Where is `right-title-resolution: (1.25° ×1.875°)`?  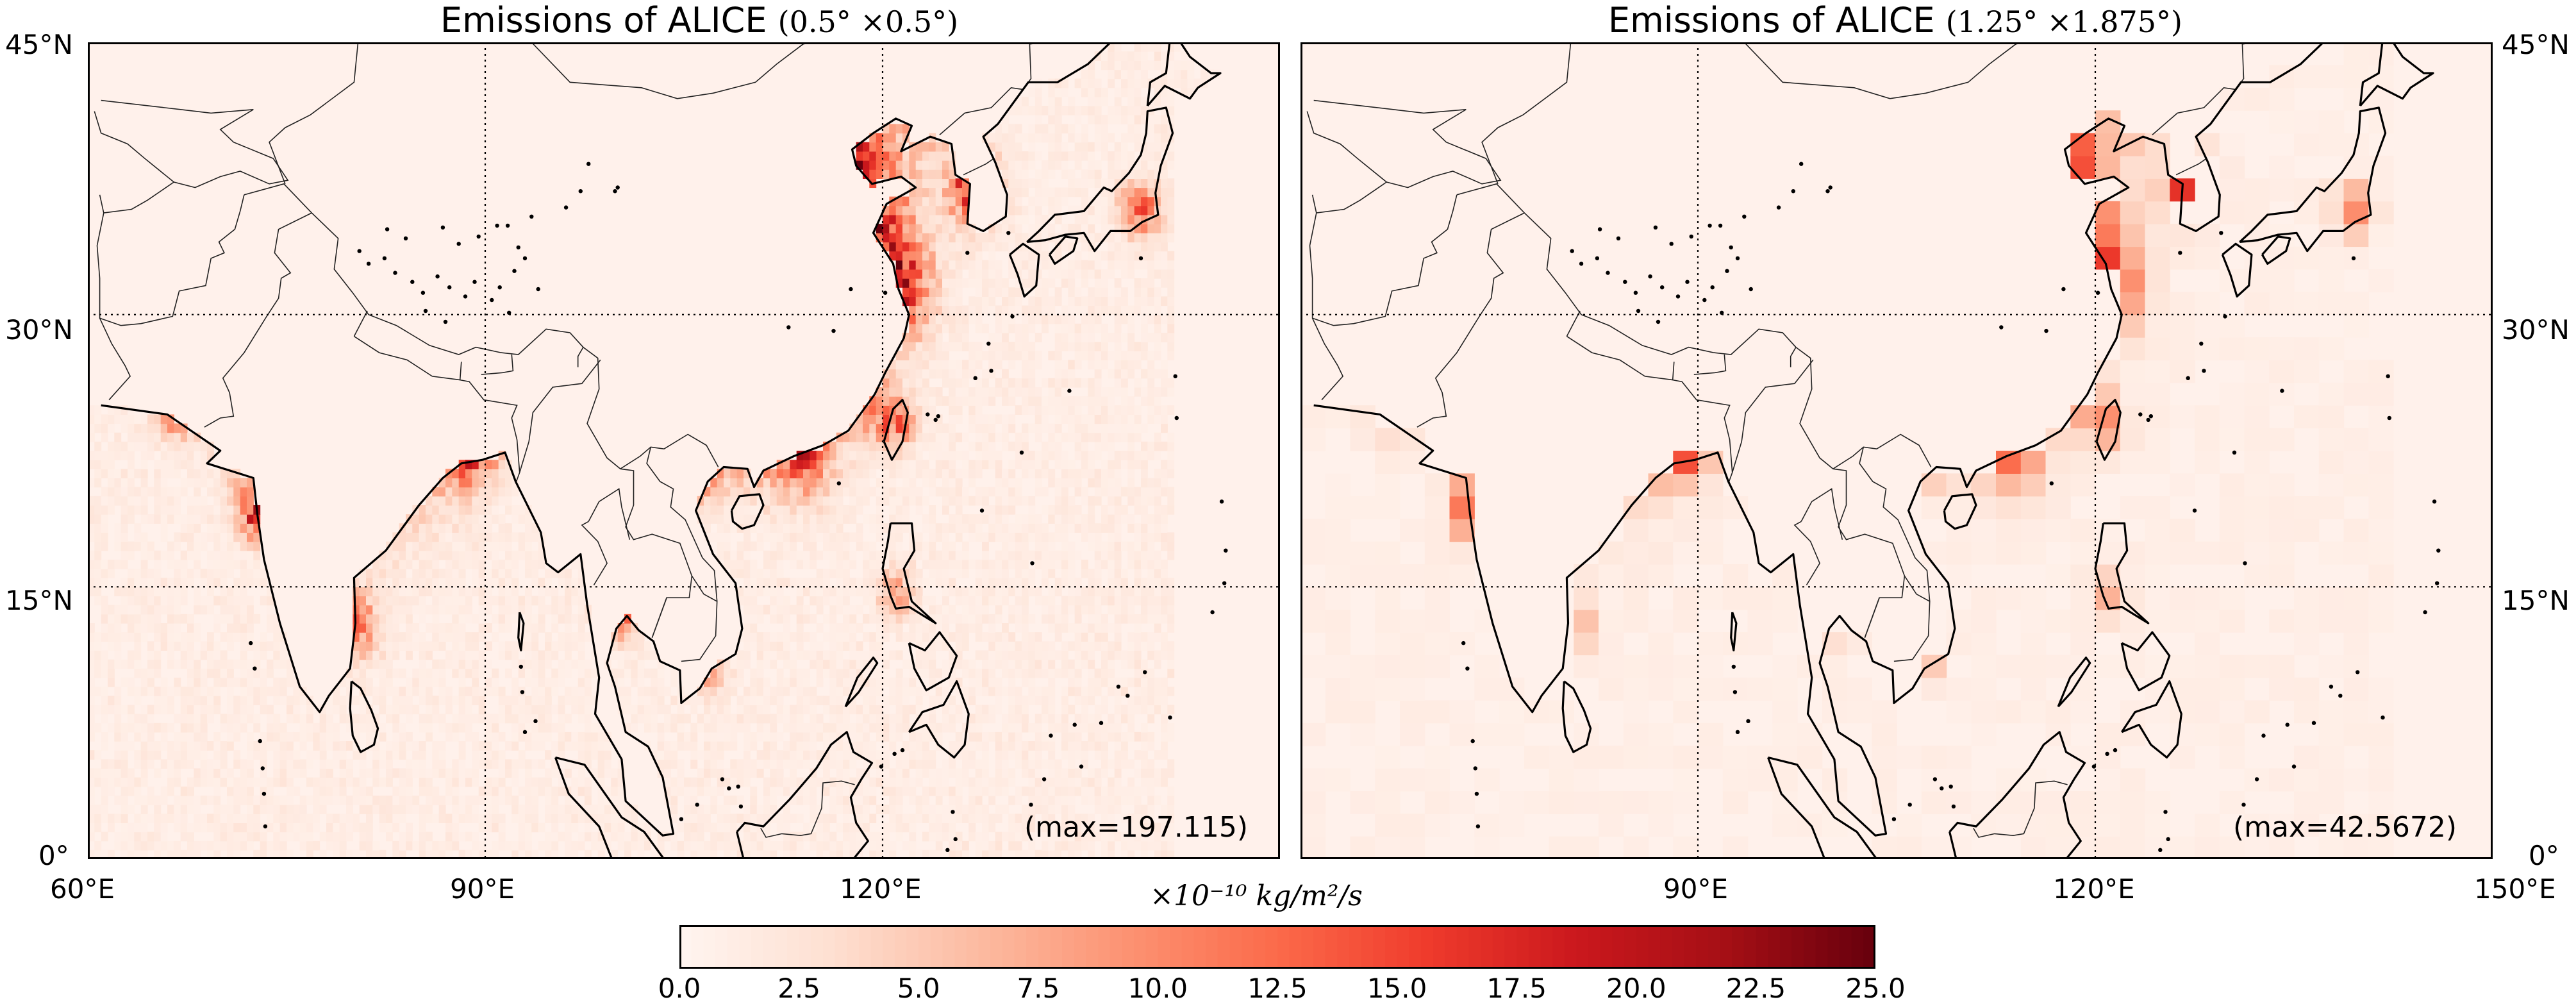 right-title-resolution: (1.25° ×1.875°) is located at coordinates (2064, 21).